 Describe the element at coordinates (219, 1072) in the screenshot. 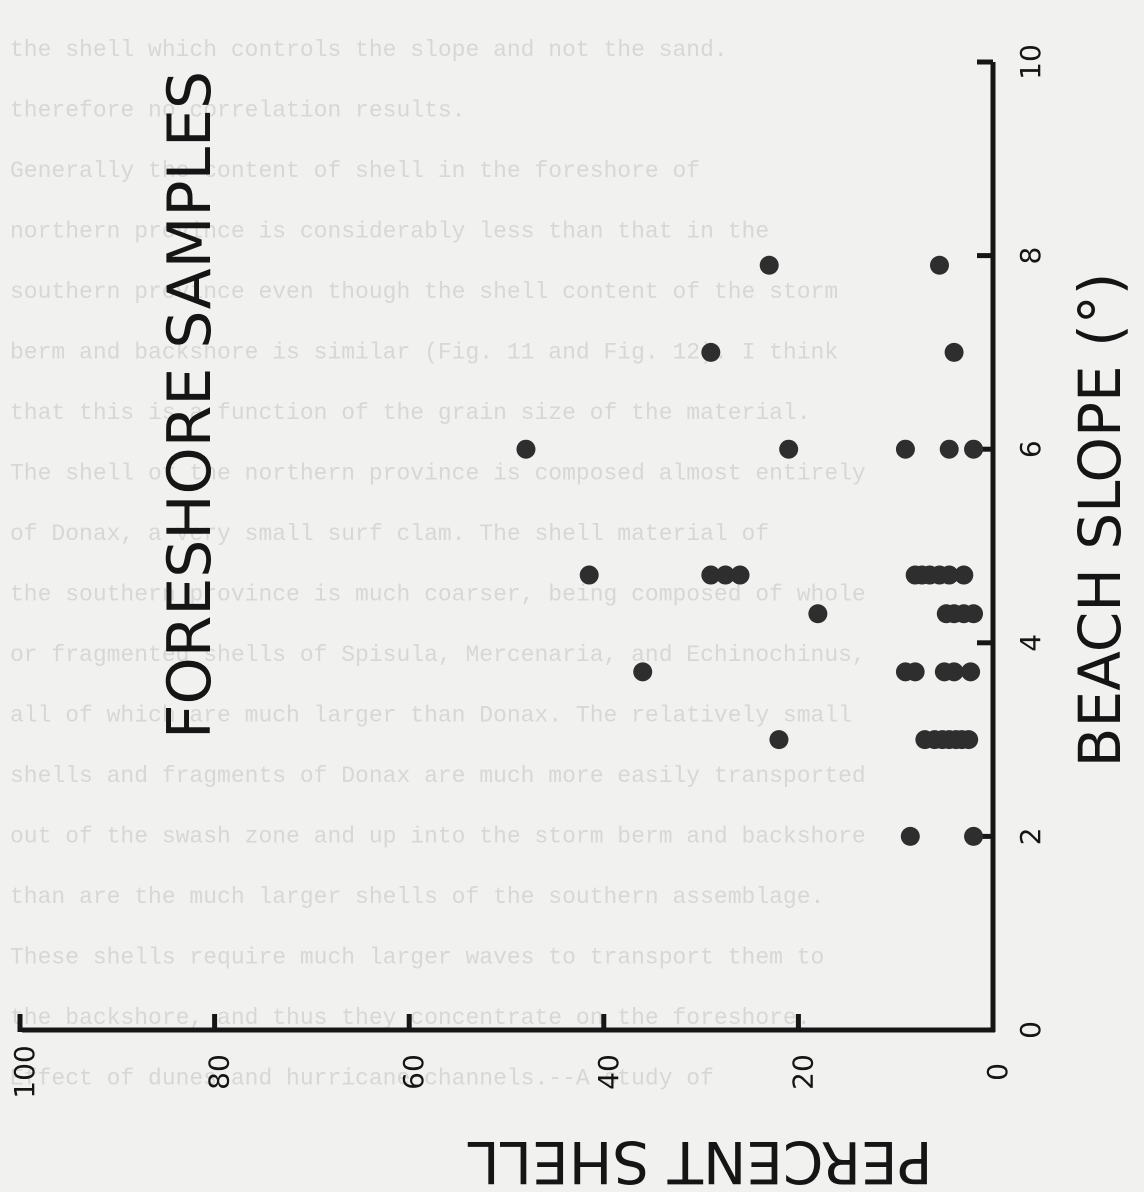

I see `shell-tick-label: 80` at that location.